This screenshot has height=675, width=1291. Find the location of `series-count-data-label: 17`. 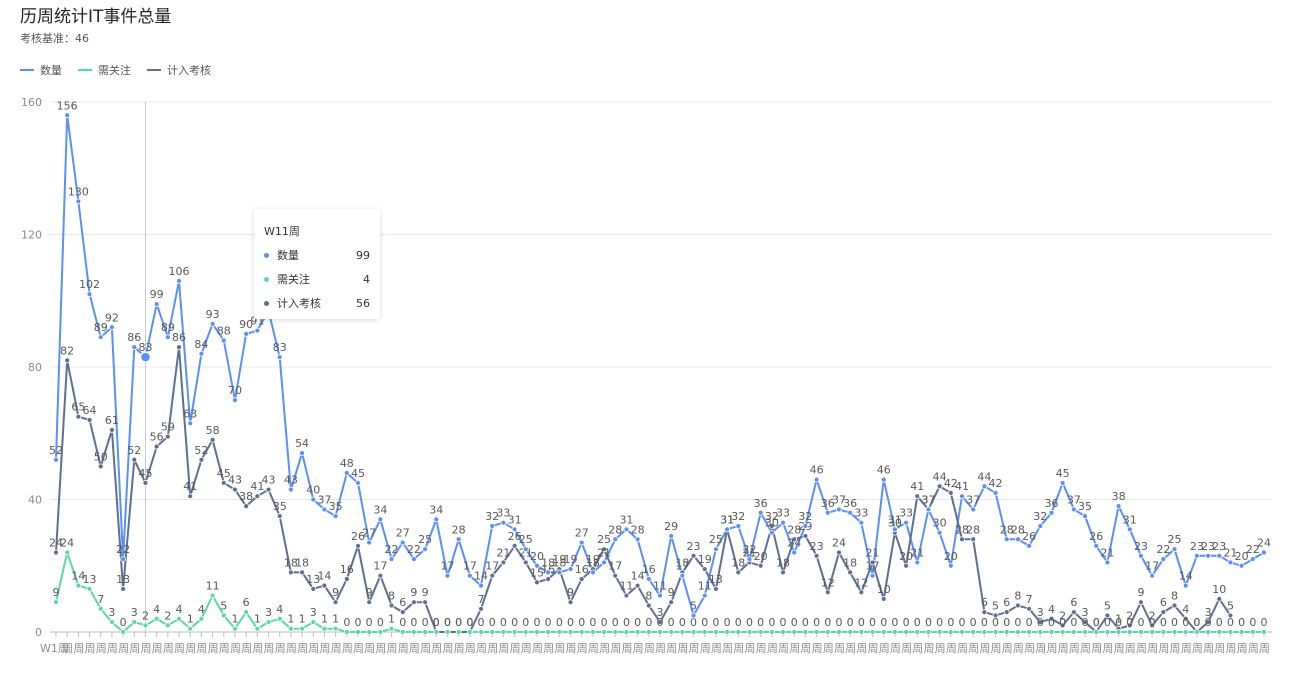

series-count-data-label: 17 is located at coordinates (682, 566).